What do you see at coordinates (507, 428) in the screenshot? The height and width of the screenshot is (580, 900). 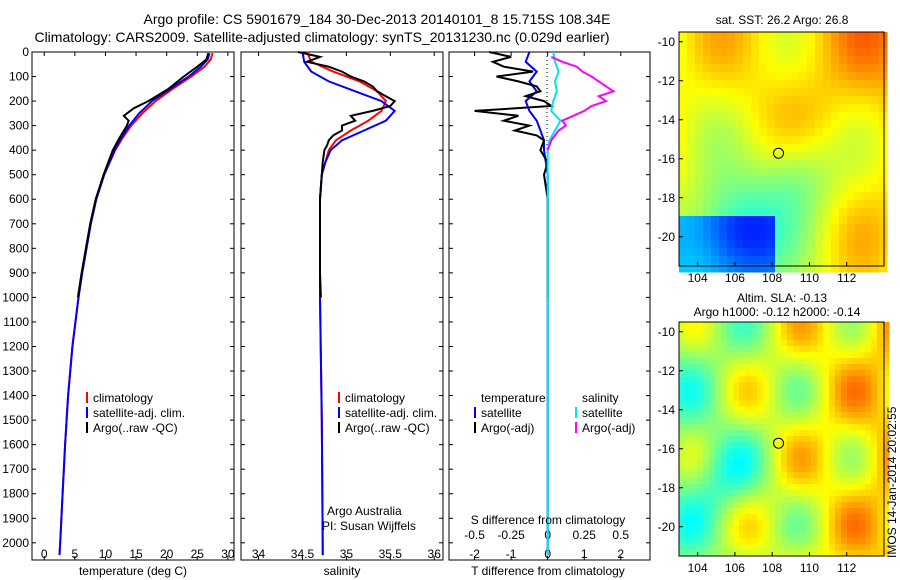 I see `legend-label-temp-argo: Argo(-adj)` at bounding box center [507, 428].